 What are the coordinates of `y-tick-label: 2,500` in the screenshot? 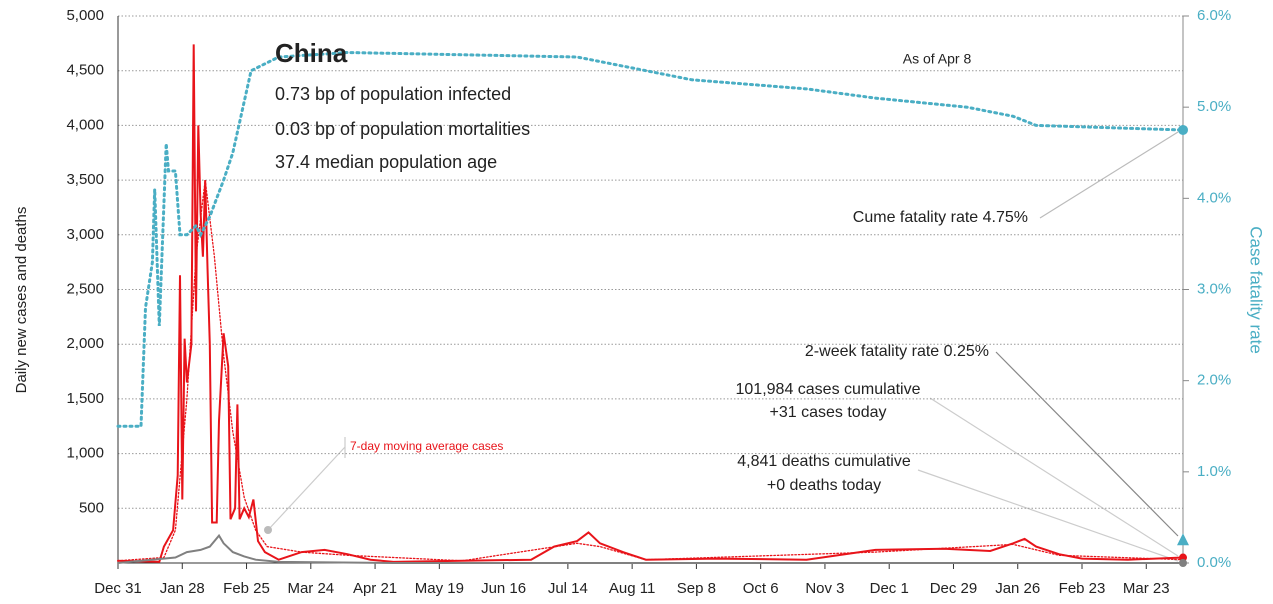 It's located at (85, 288).